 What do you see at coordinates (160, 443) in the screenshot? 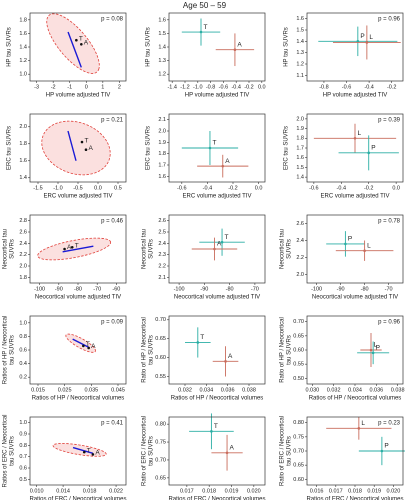
I see `y-tick-label: 0.75` at bounding box center [160, 443].